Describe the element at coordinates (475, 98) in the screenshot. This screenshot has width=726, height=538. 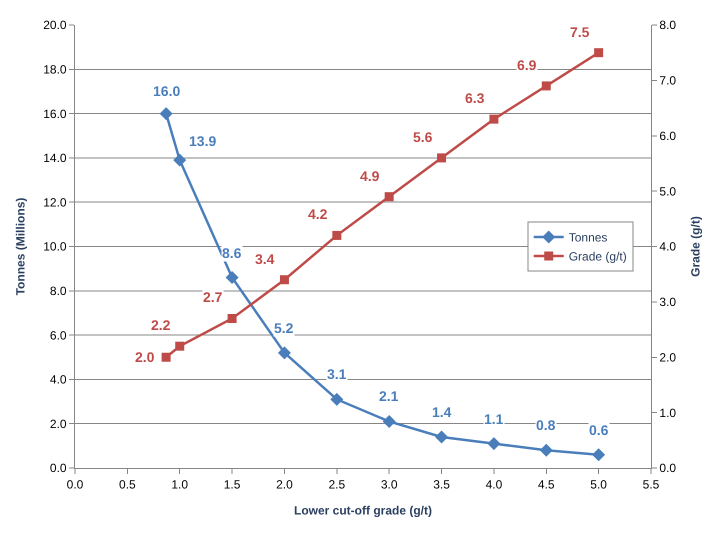
I see `data-label: 6.3` at that location.